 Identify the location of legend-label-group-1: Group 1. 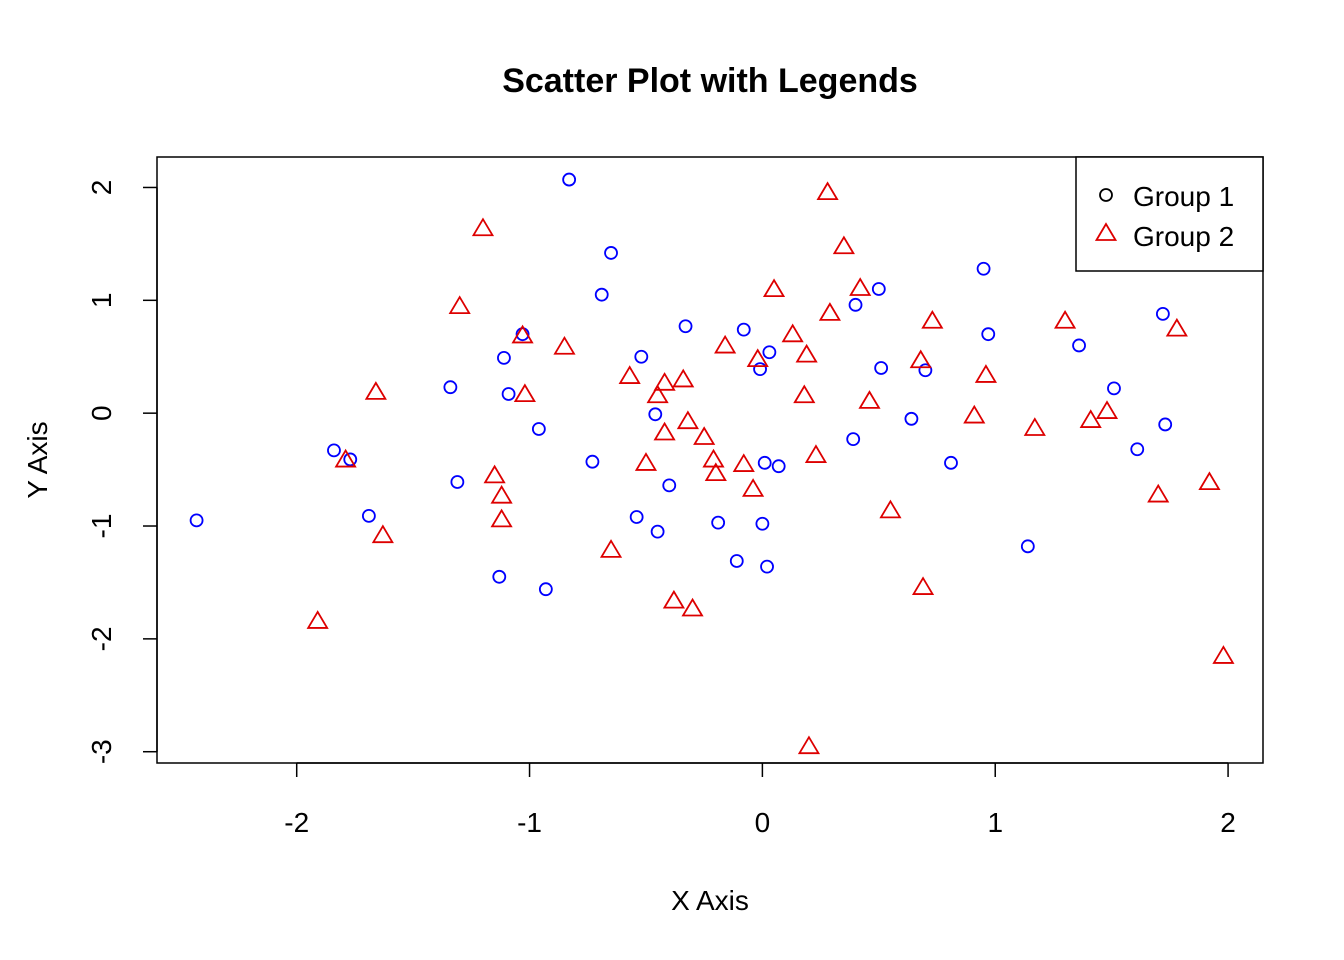
(1183, 196).